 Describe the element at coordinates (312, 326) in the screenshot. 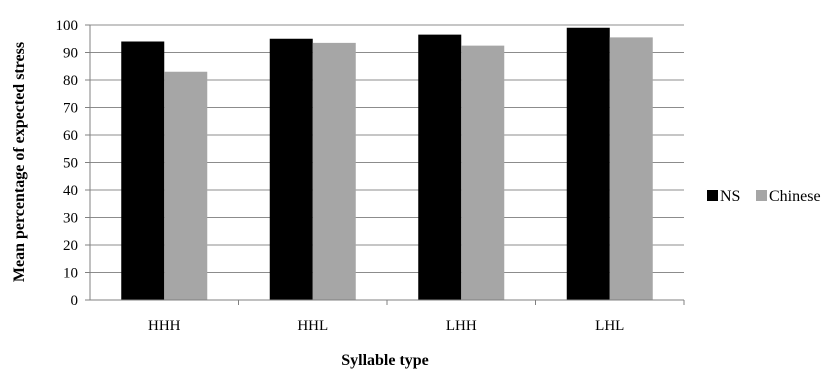

I see `x-tick-label: HHL` at that location.